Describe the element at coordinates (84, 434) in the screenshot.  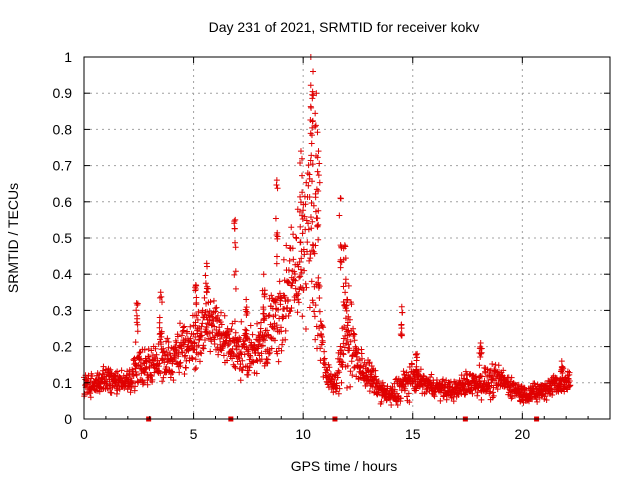
I see `x-tick-label: 0` at that location.